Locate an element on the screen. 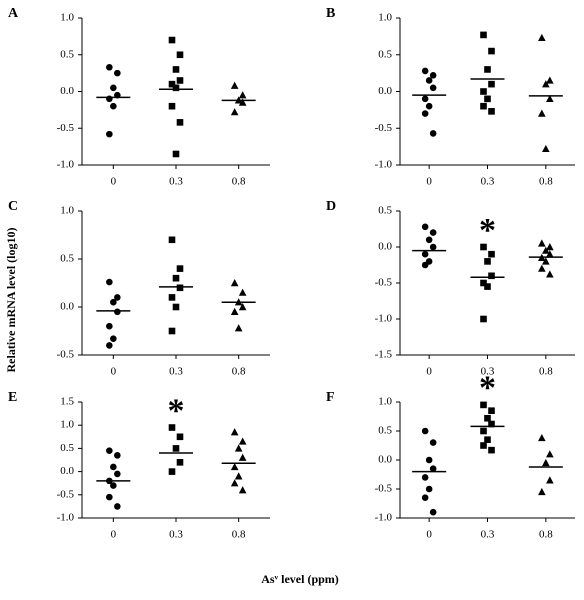  y-tick-label: 1.5 is located at coordinates (67, 402).